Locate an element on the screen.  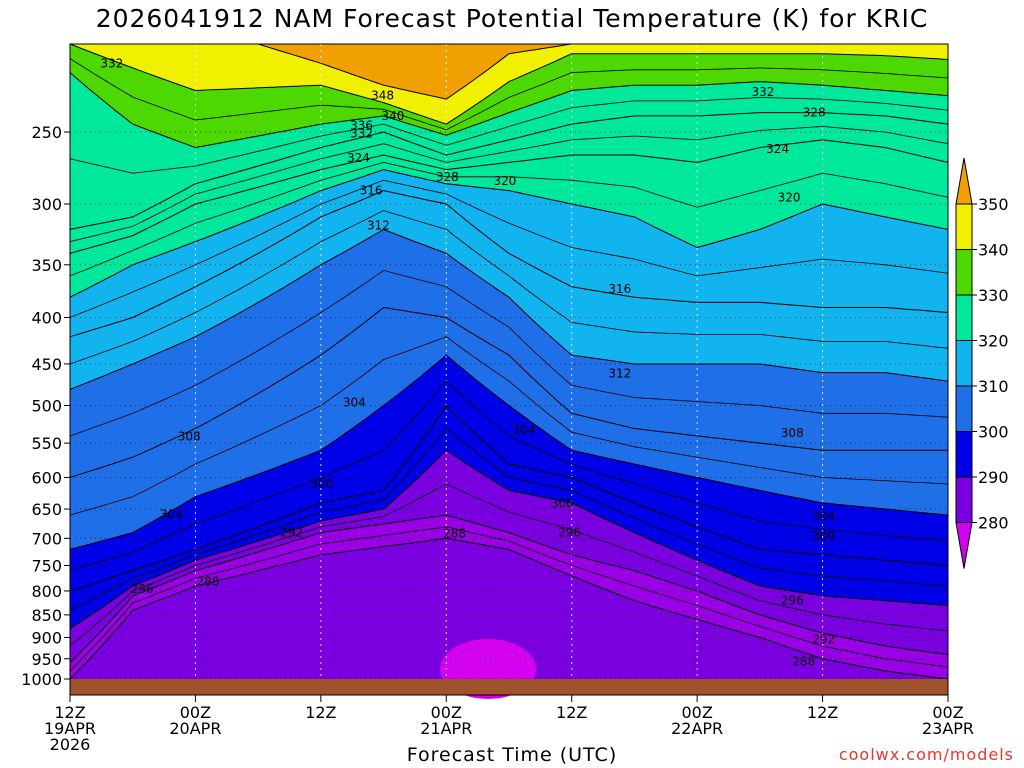
y-tick-label-600: 600 is located at coordinates (46, 477).